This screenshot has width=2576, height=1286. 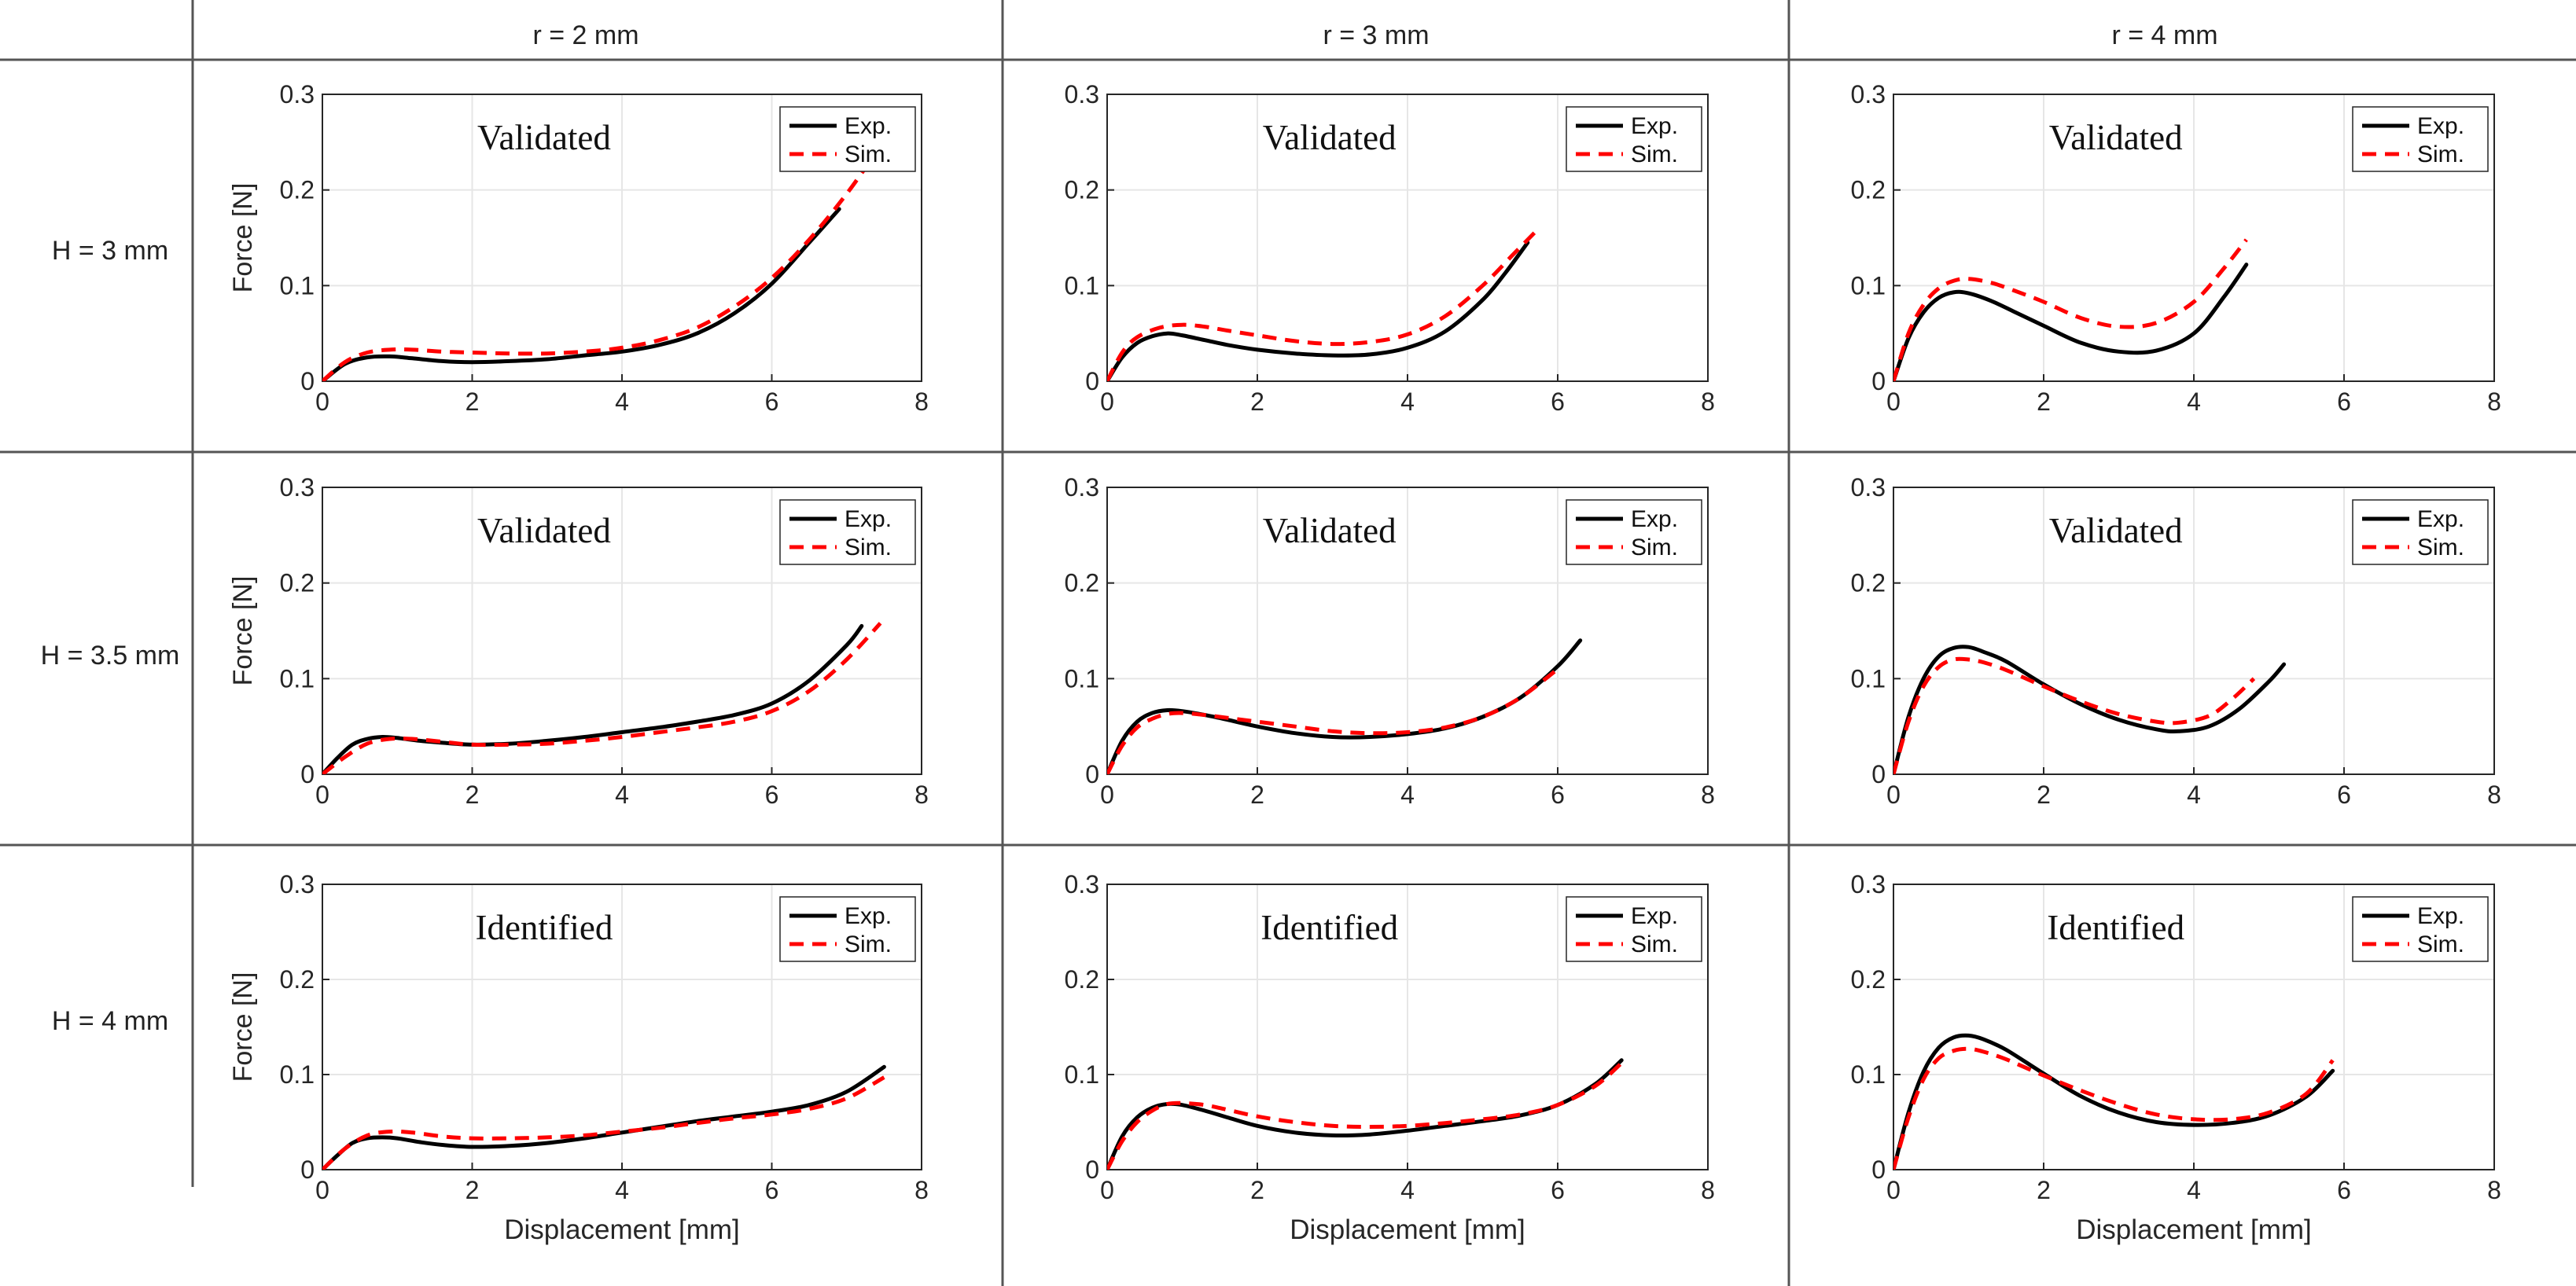 I want to click on column-header-r2: r = 2 mm, so click(x=585, y=35).